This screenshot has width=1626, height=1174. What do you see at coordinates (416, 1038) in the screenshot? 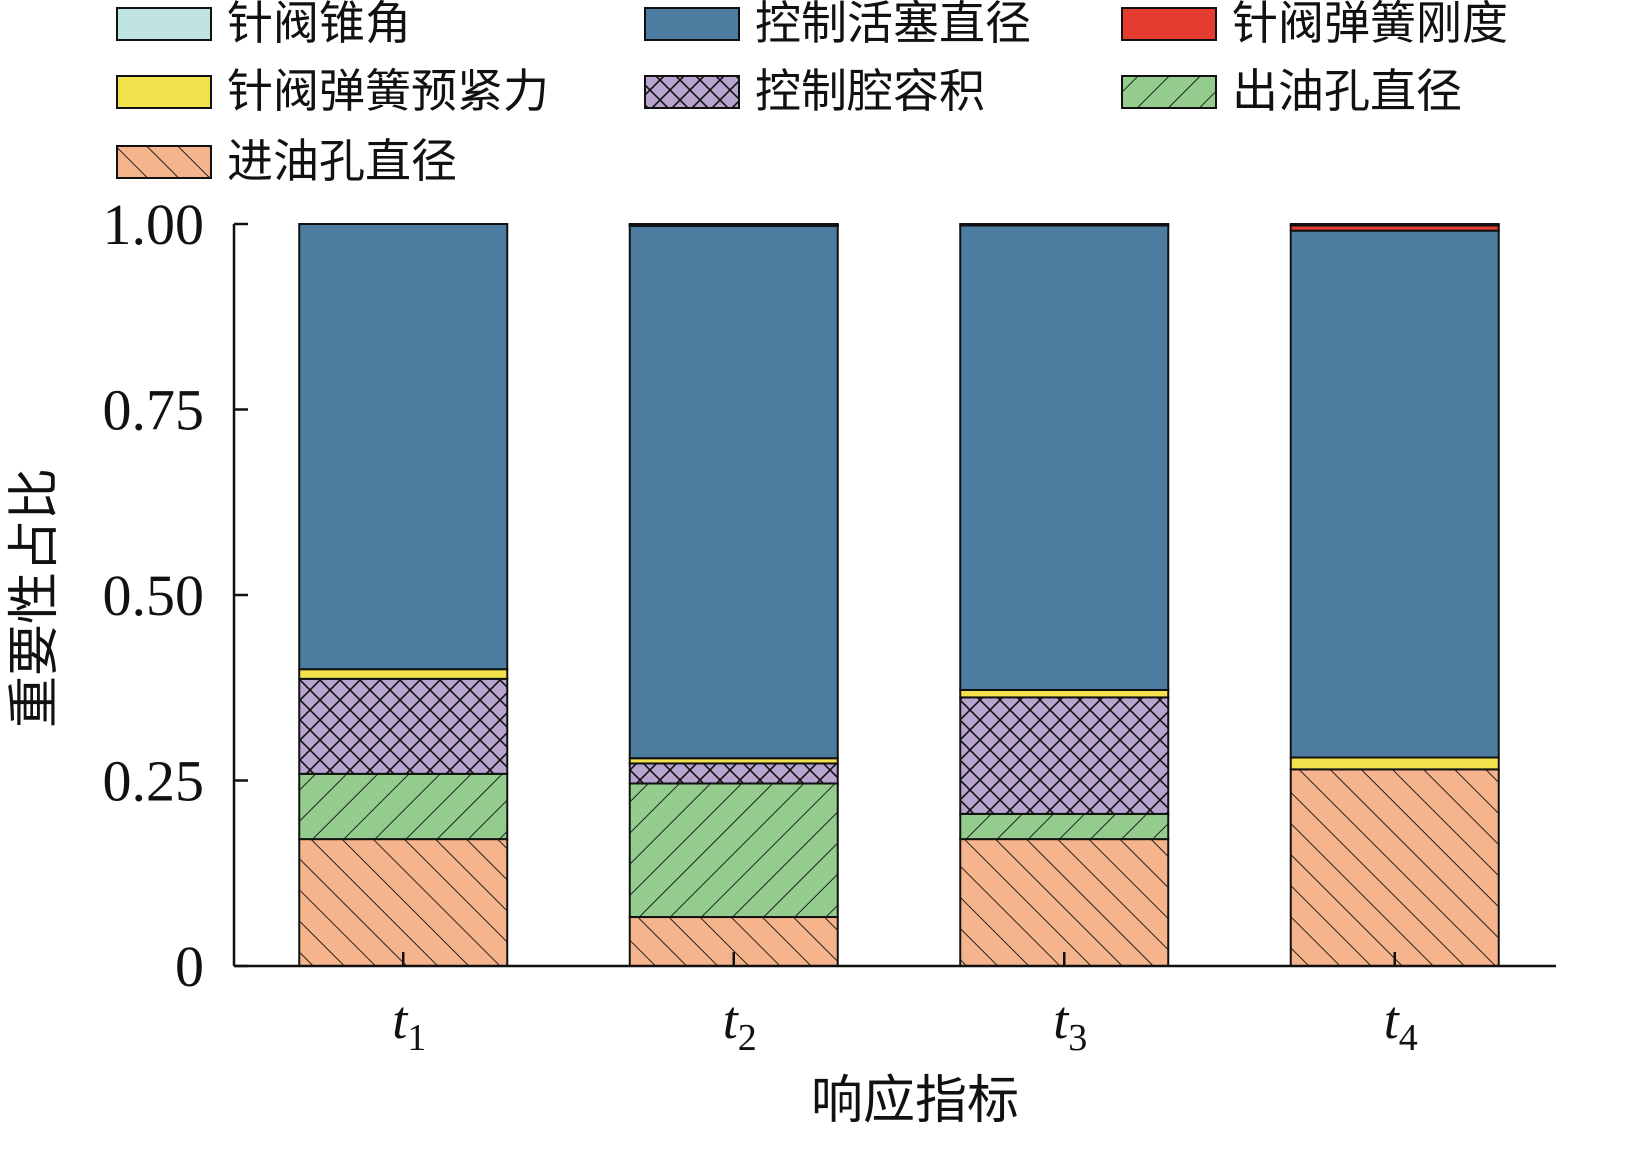
I see `x-tick-label-sub: 1` at bounding box center [416, 1038].